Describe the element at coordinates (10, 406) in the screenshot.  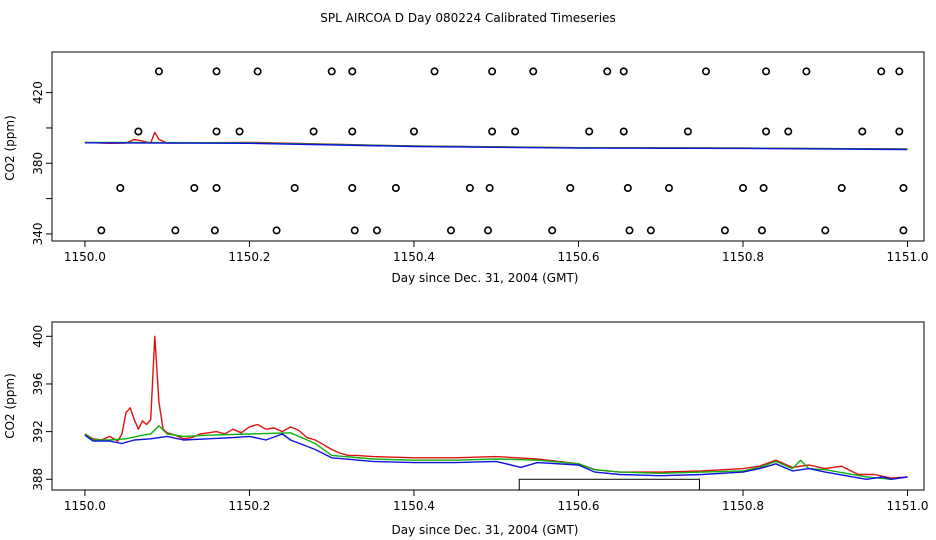
I see `bottom-y-axis-label: CO2 (ppm)` at that location.